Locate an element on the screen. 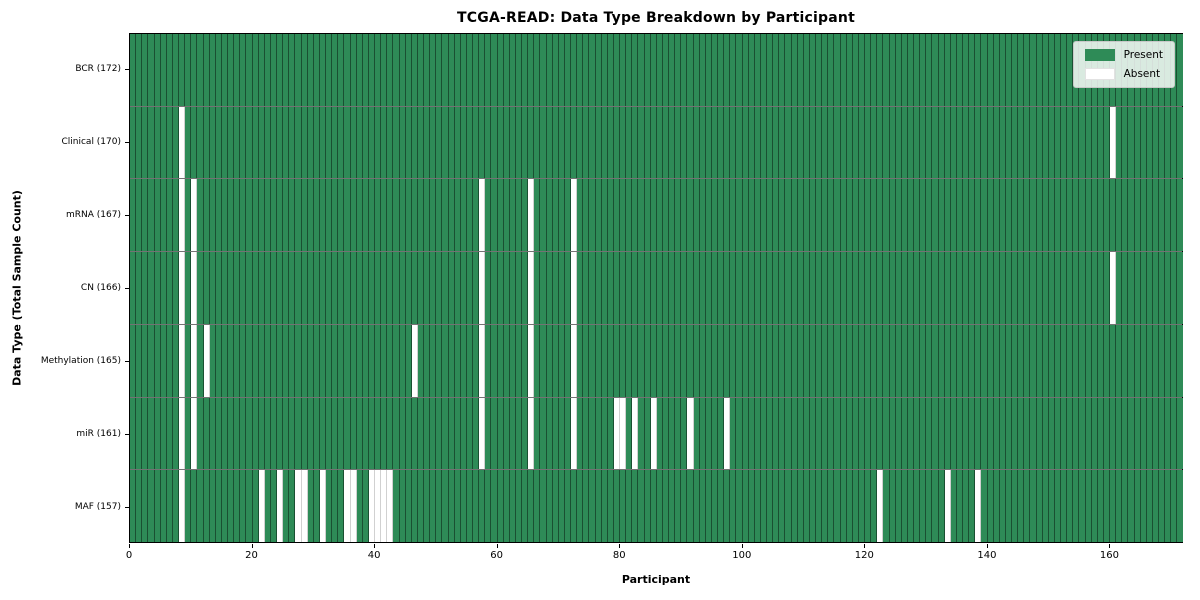 The image size is (1200, 600). legend-item-present: Present is located at coordinates (1123, 55).